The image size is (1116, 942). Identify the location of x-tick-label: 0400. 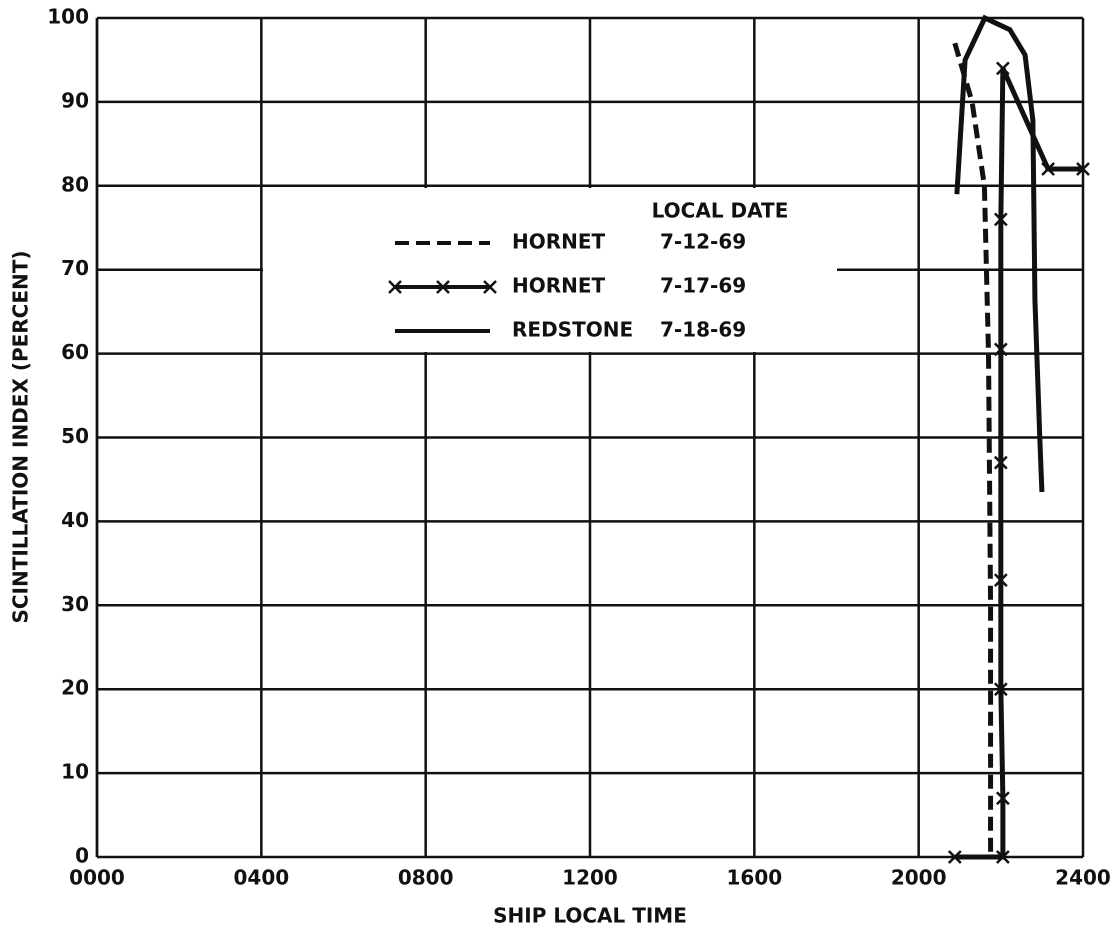
(261, 878).